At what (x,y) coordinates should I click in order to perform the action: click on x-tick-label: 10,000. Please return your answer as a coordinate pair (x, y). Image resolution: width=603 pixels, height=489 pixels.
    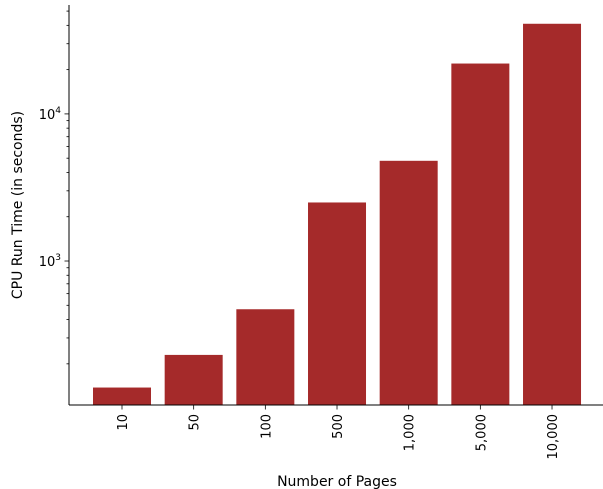
    Looking at the image, I should click on (553, 437).